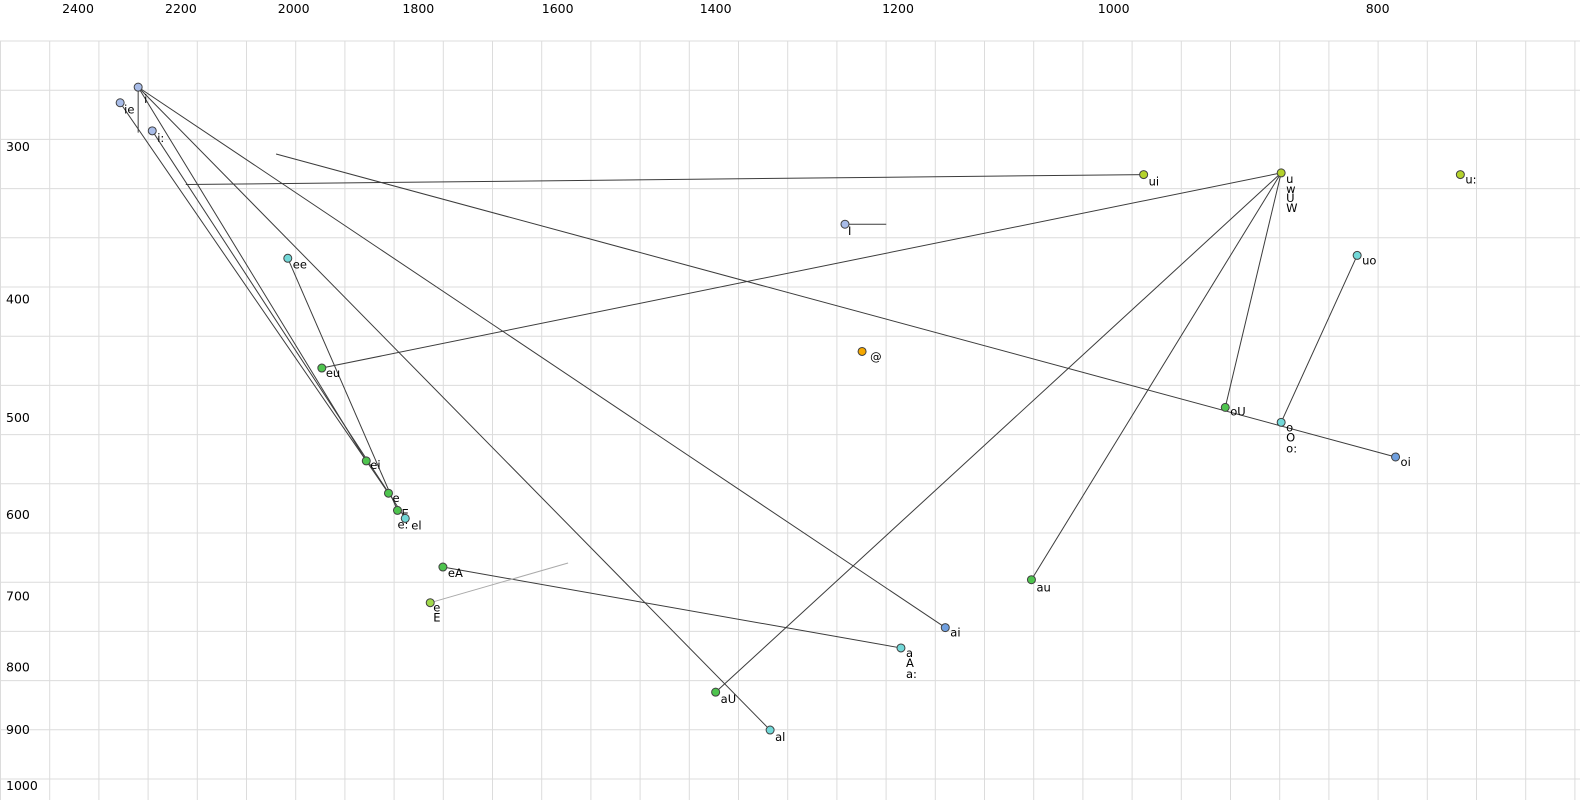 The image size is (1580, 800). What do you see at coordinates (18, 146) in the screenshot?
I see `y-axis-tick-label: 300` at bounding box center [18, 146].